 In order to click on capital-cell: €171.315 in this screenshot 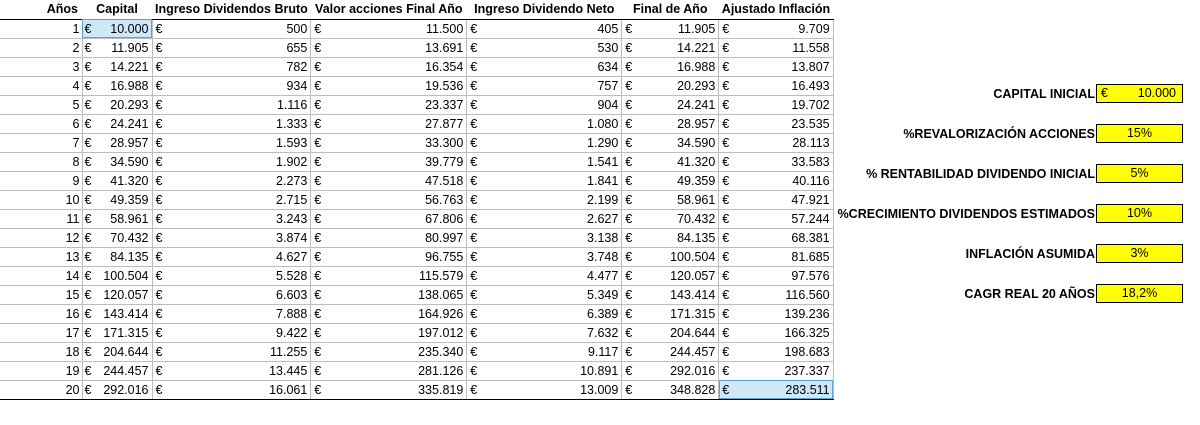, I will do `click(117, 332)`.